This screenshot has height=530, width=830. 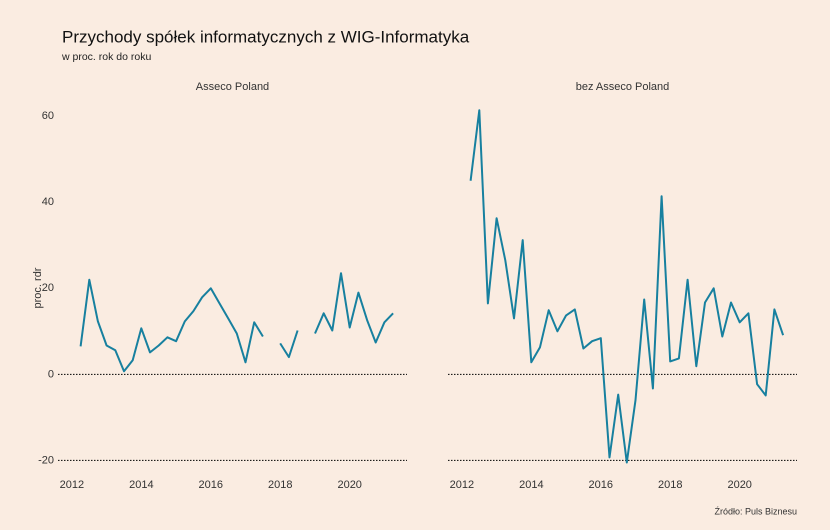 I want to click on y-tick-label: 40, so click(x=48, y=202).